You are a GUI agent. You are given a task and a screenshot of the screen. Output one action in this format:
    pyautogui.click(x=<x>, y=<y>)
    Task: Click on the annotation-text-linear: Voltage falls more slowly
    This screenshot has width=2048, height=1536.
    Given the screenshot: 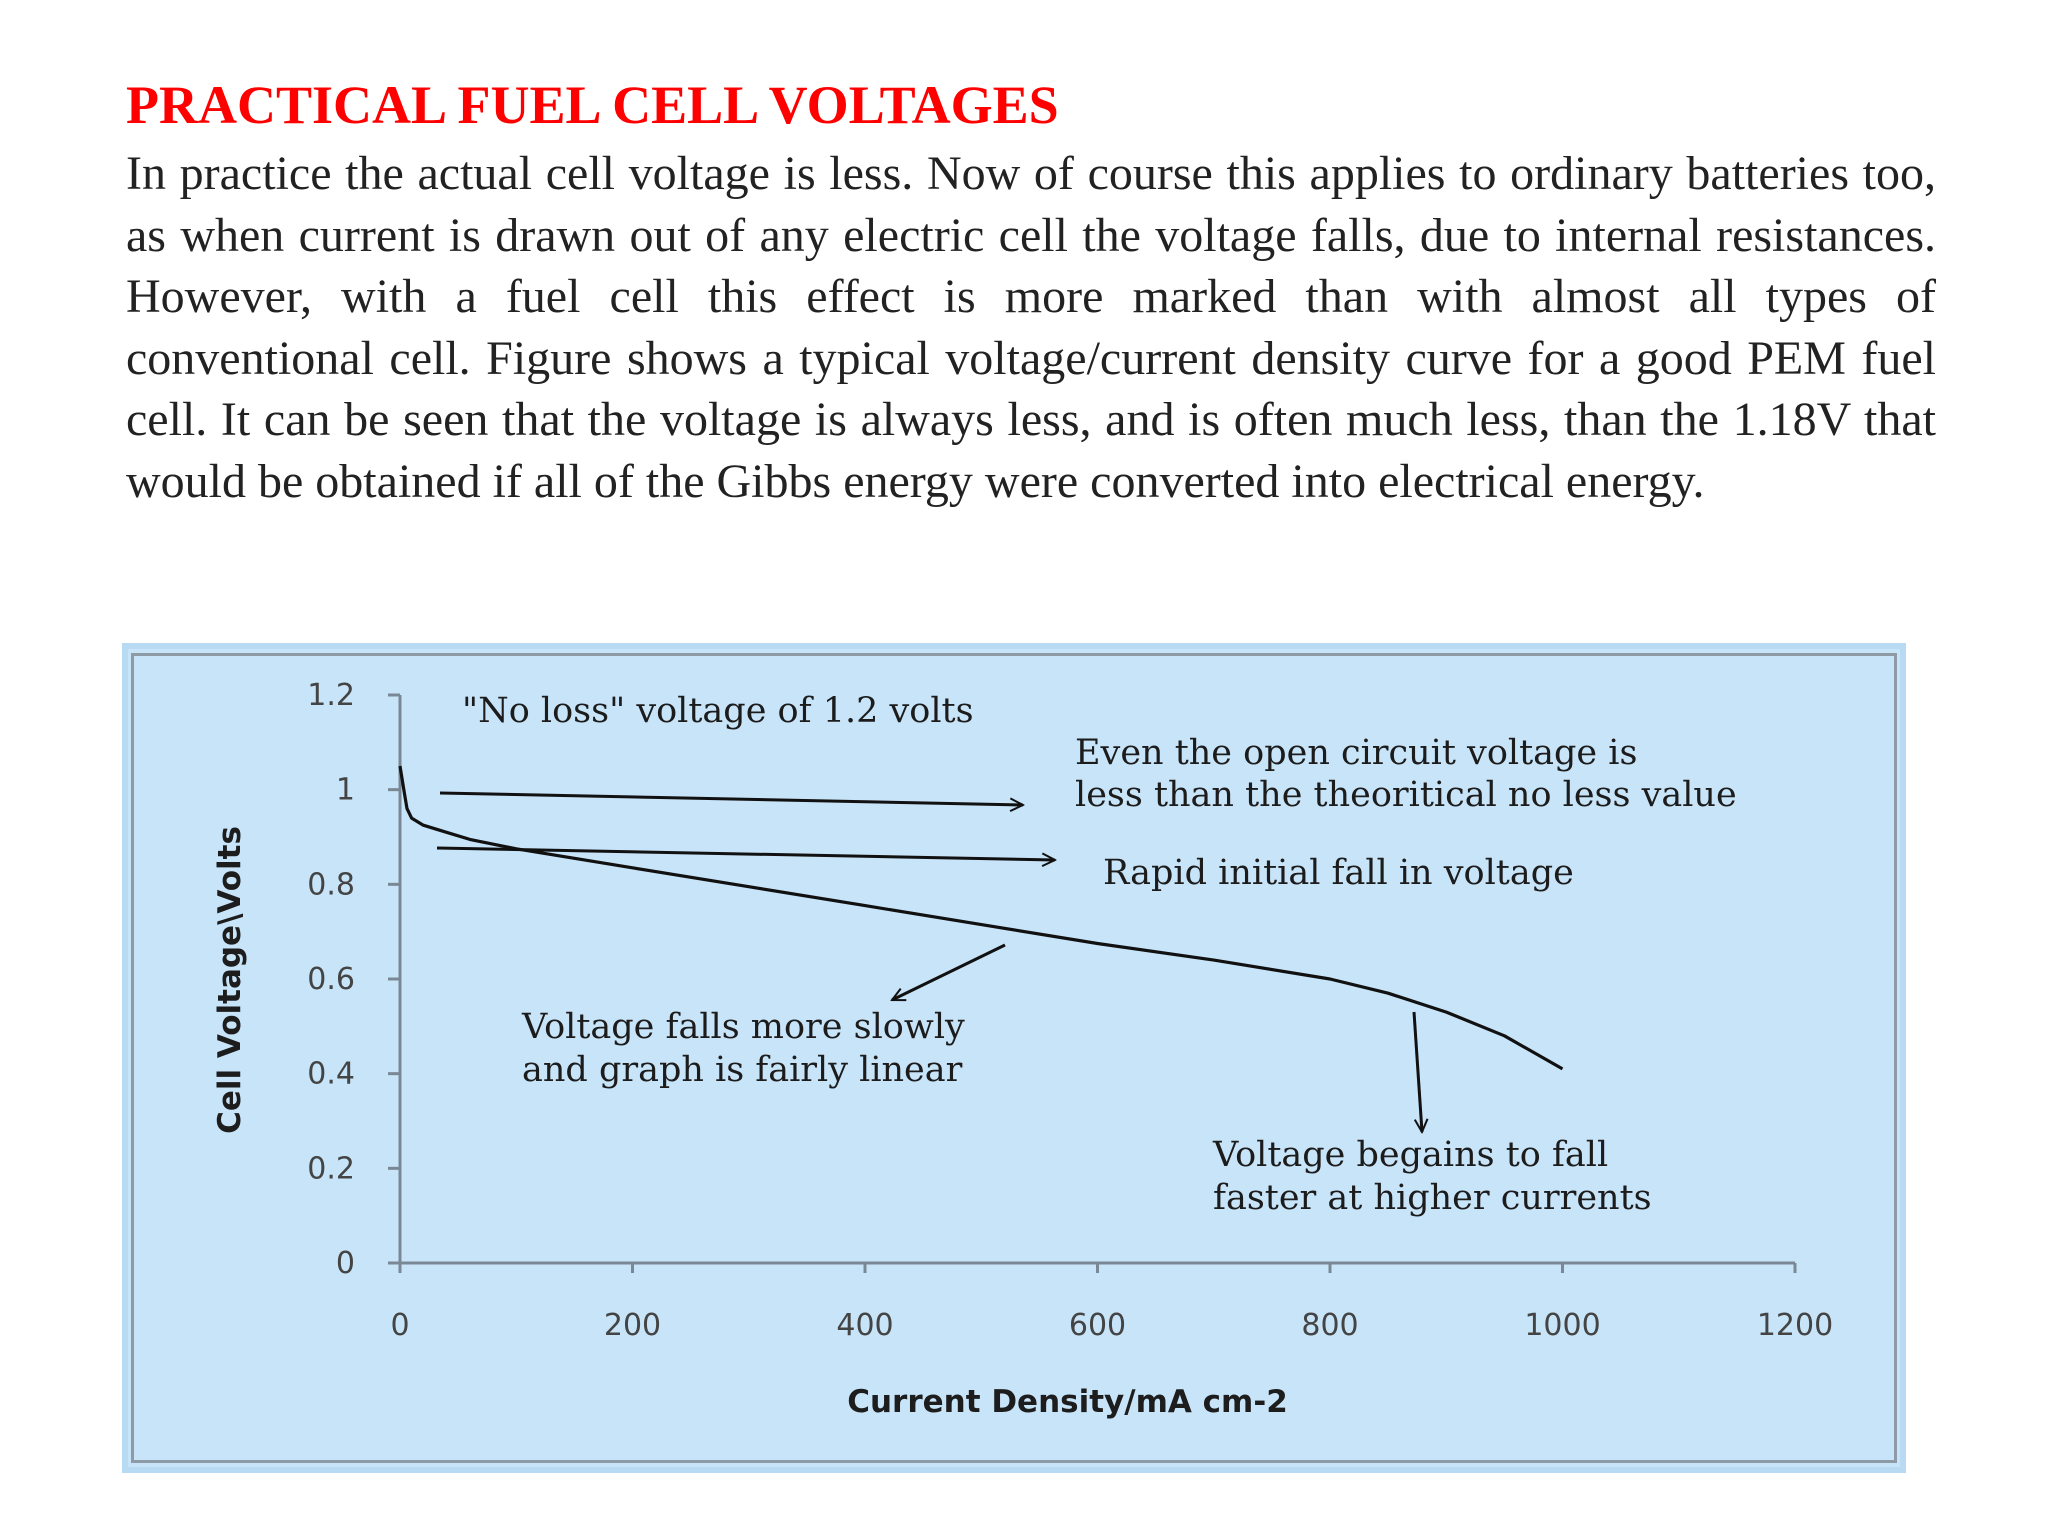 What is the action you would take?
    pyautogui.click(x=743, y=1027)
    